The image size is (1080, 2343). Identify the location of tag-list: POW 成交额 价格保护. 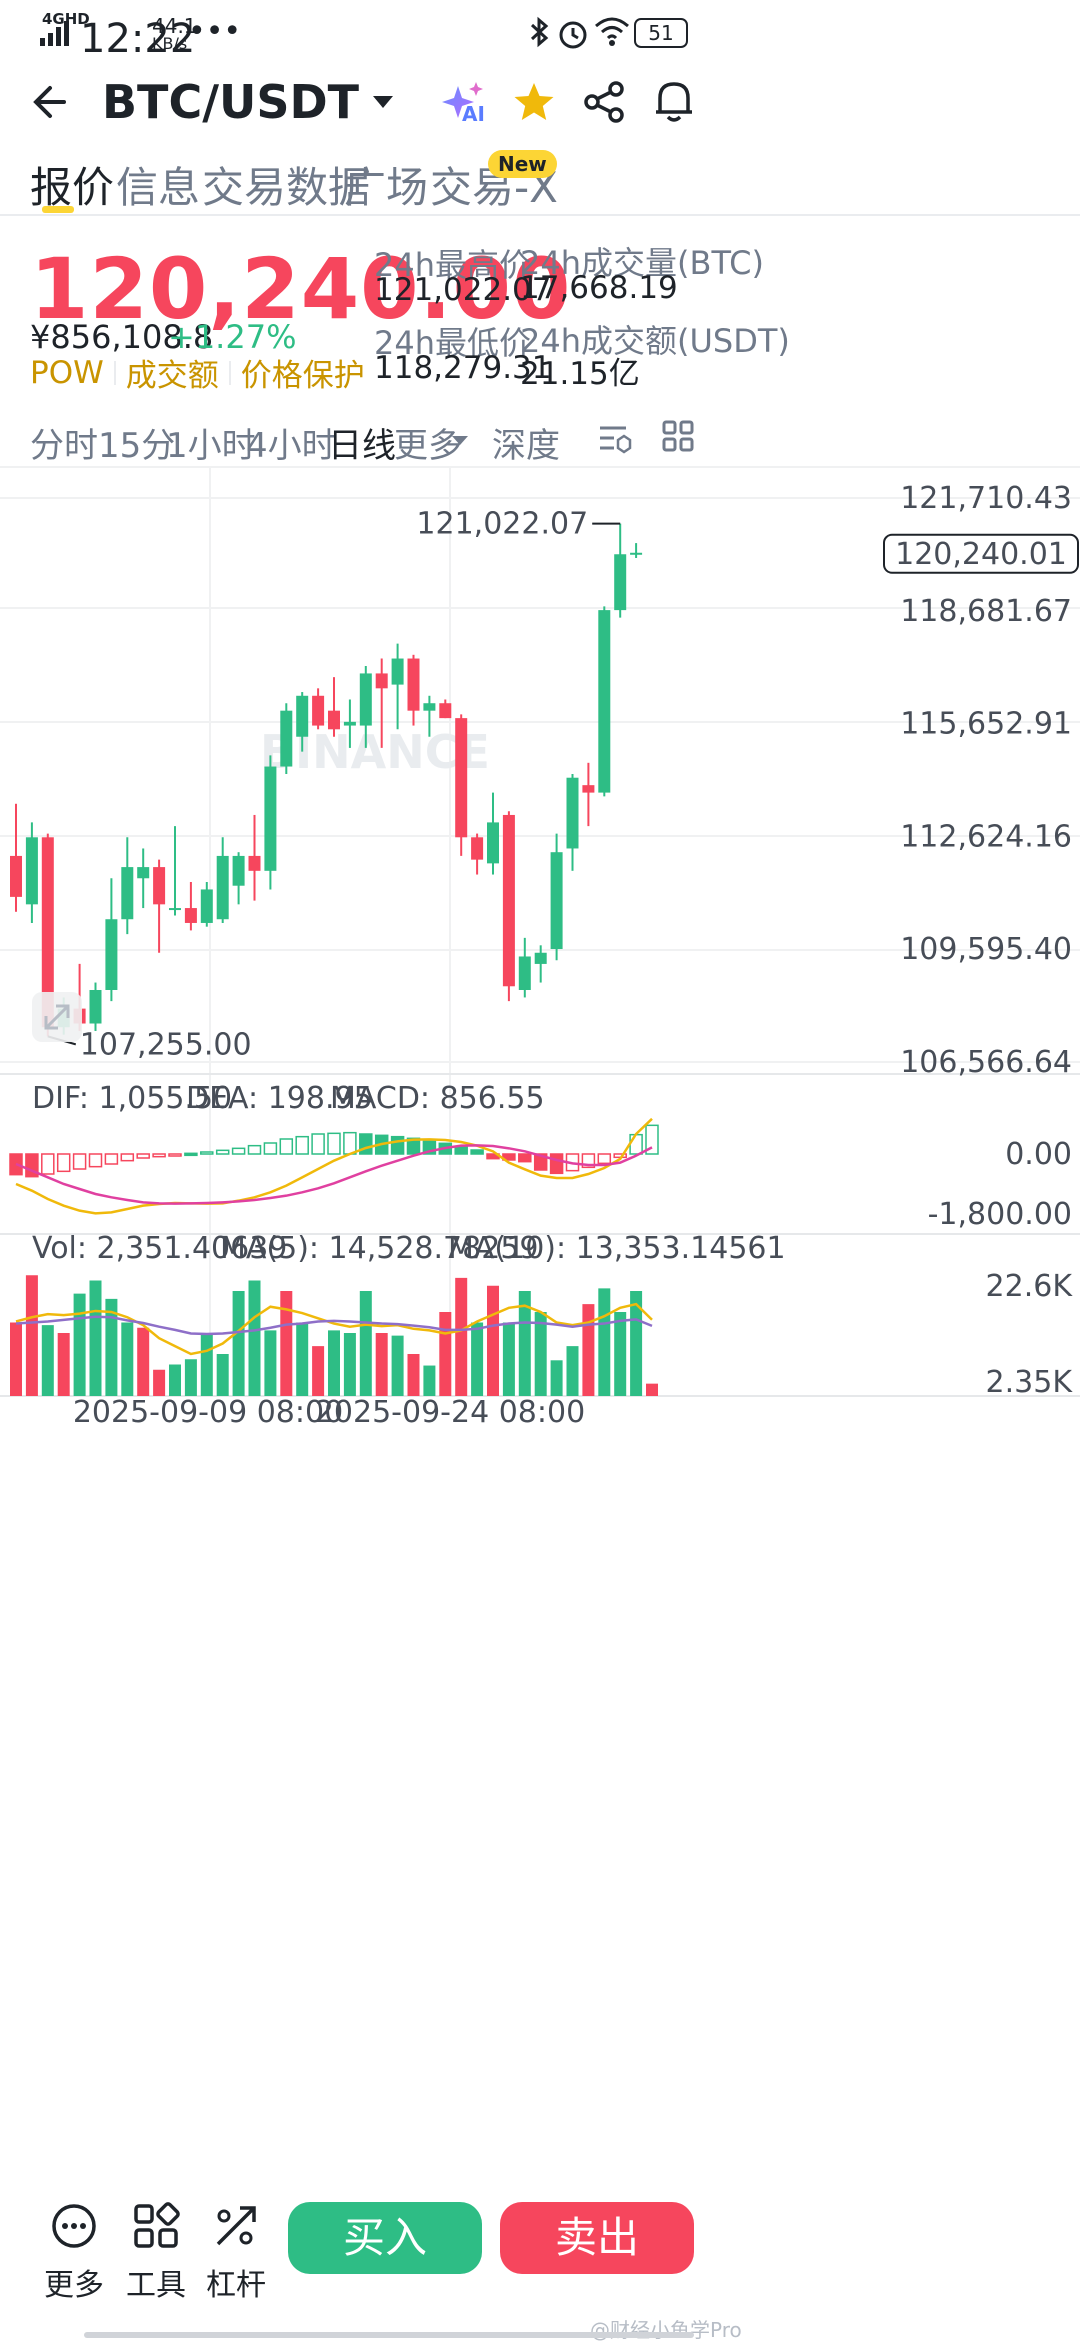
(197, 372).